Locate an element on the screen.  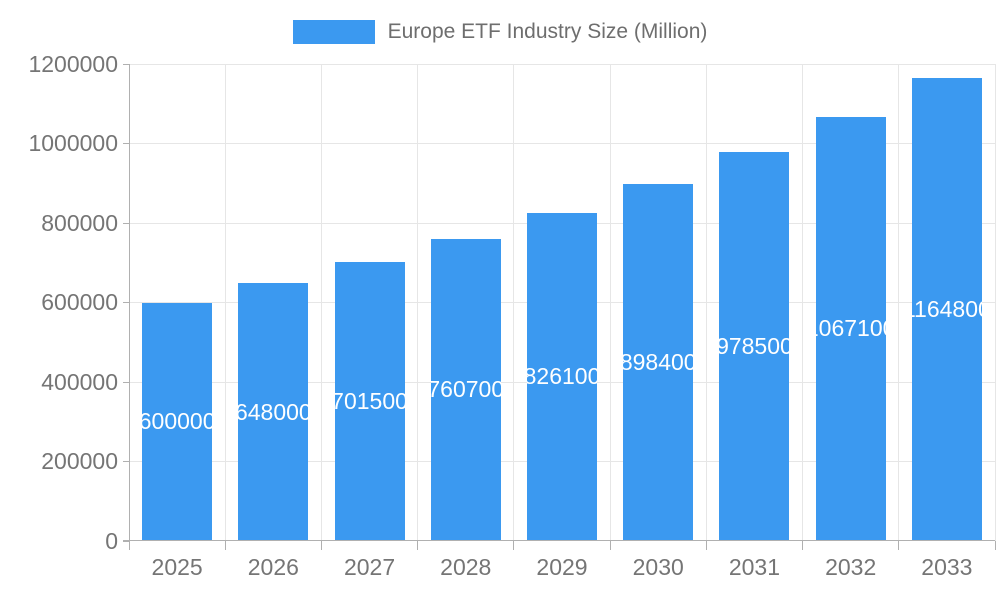
x-axis-tick-label: 2032 is located at coordinates (851, 567).